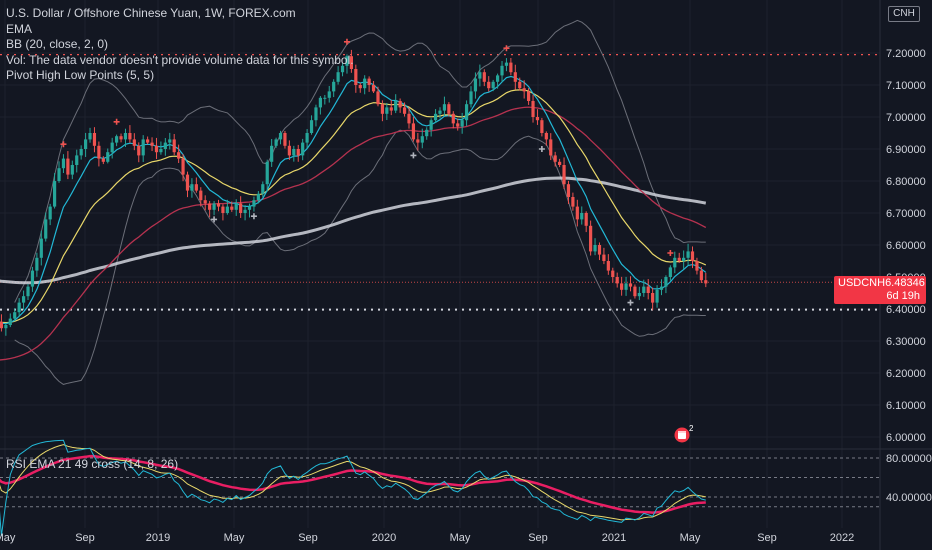 This screenshot has width=932, height=550. I want to click on legend-pivots: Pivot High Low Points (5, 5), so click(80, 75).